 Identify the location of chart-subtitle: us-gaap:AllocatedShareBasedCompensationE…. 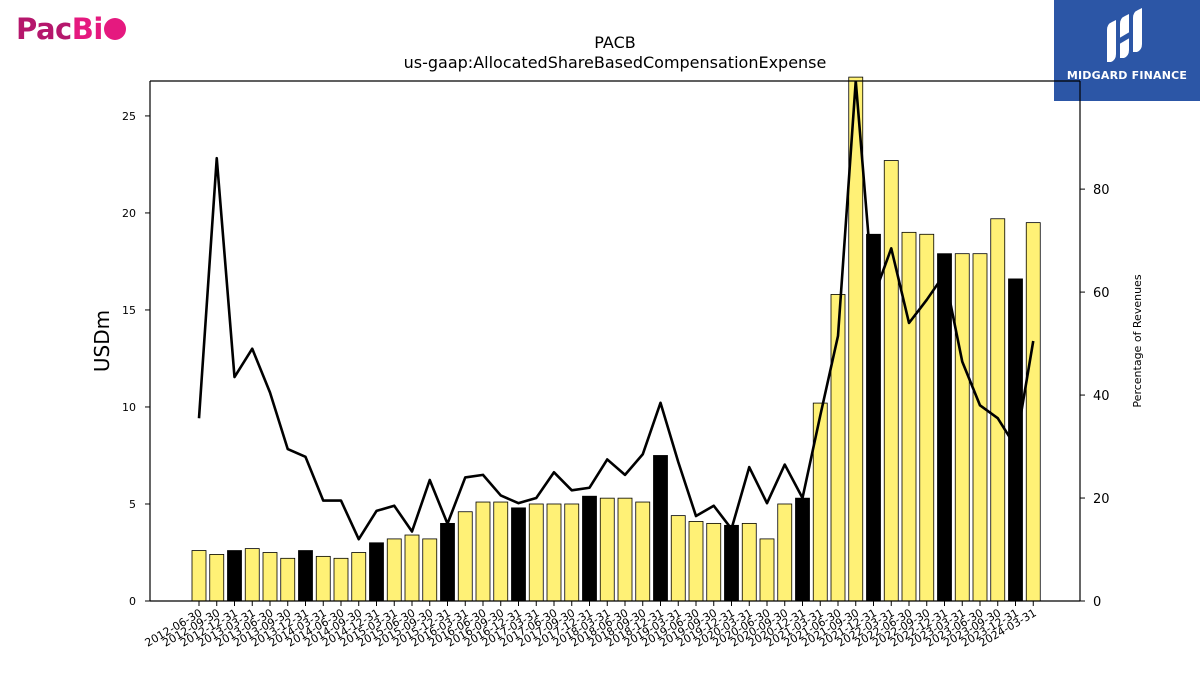
(615, 62).